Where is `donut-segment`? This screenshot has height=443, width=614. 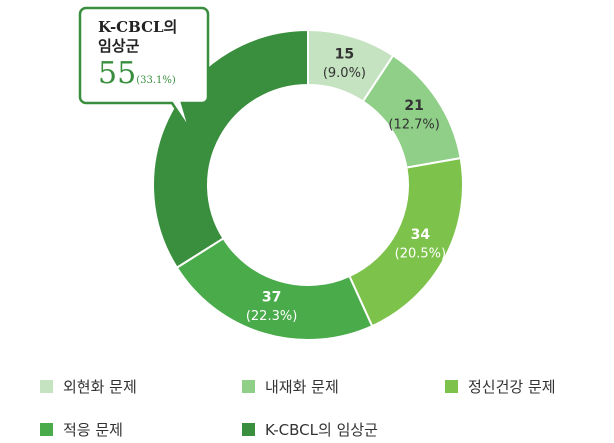
donut-segment is located at coordinates (406, 242).